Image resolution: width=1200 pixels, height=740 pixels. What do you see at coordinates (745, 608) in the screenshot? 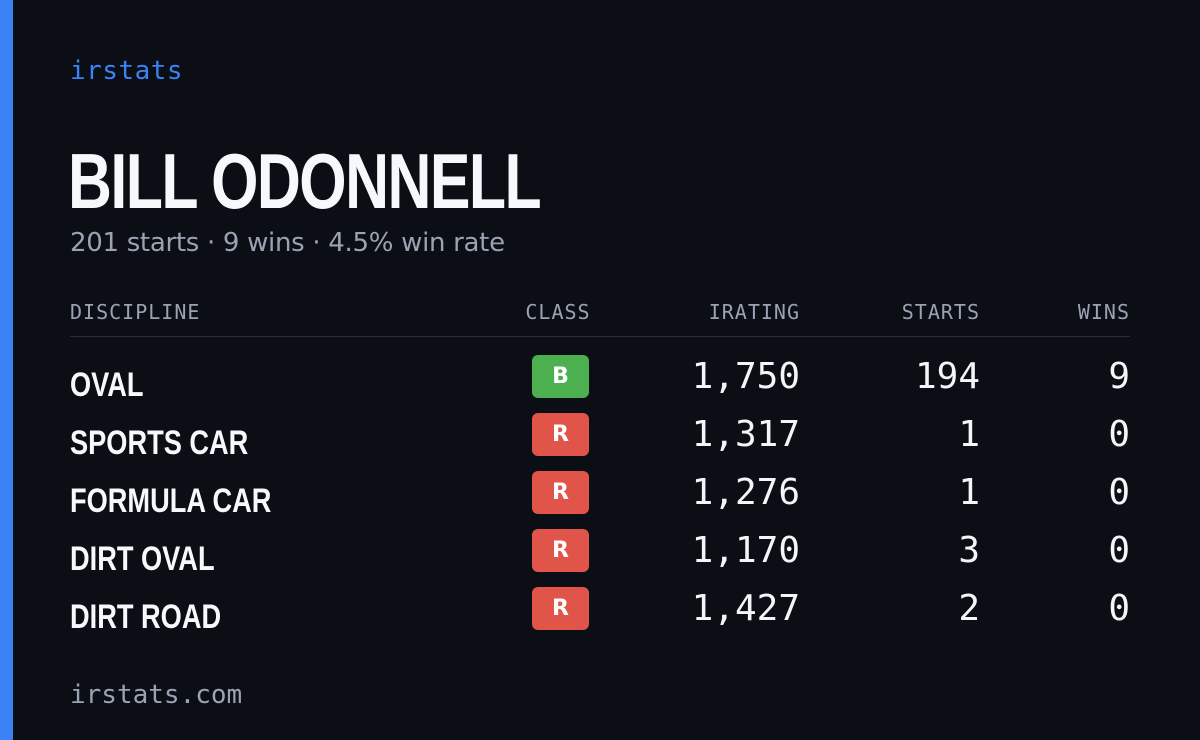
I see `irating-value: 1,427` at bounding box center [745, 608].